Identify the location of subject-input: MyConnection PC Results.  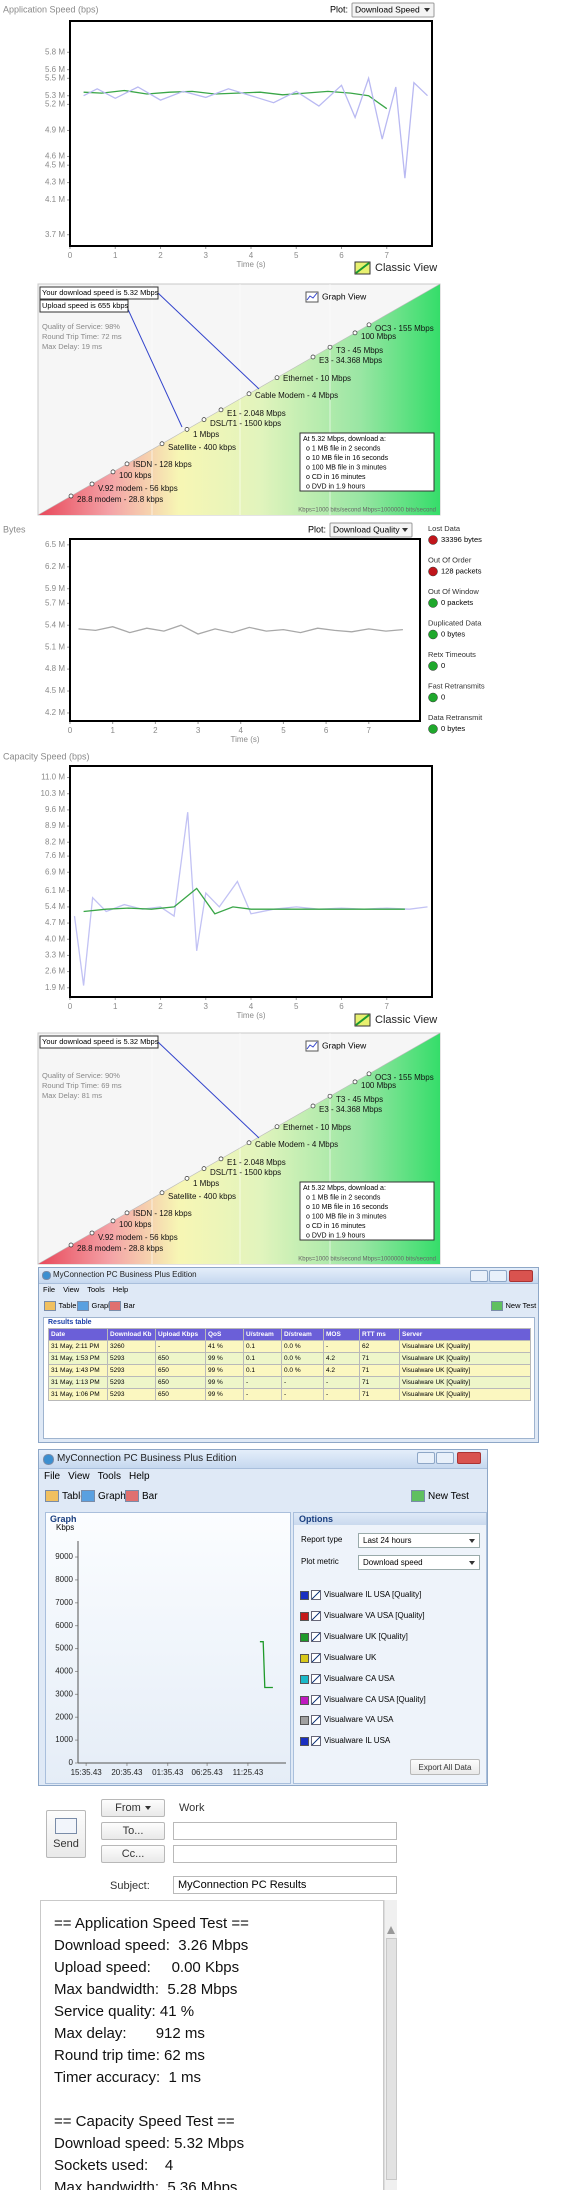
(285, 1885).